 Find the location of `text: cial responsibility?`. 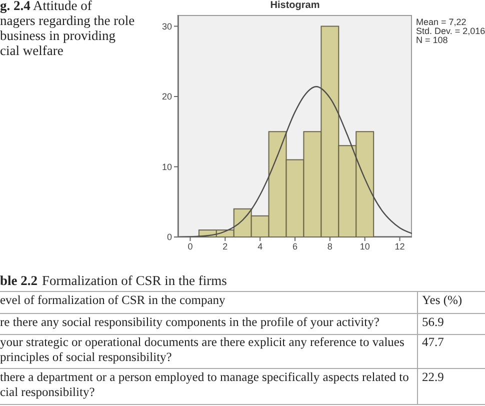

text: cial responsibility? is located at coordinates (47, 392).